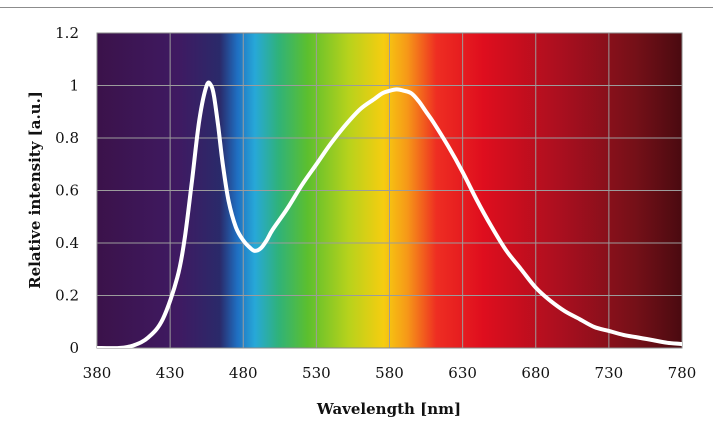  What do you see at coordinates (356, 7) in the screenshot?
I see `top-rule` at bounding box center [356, 7].